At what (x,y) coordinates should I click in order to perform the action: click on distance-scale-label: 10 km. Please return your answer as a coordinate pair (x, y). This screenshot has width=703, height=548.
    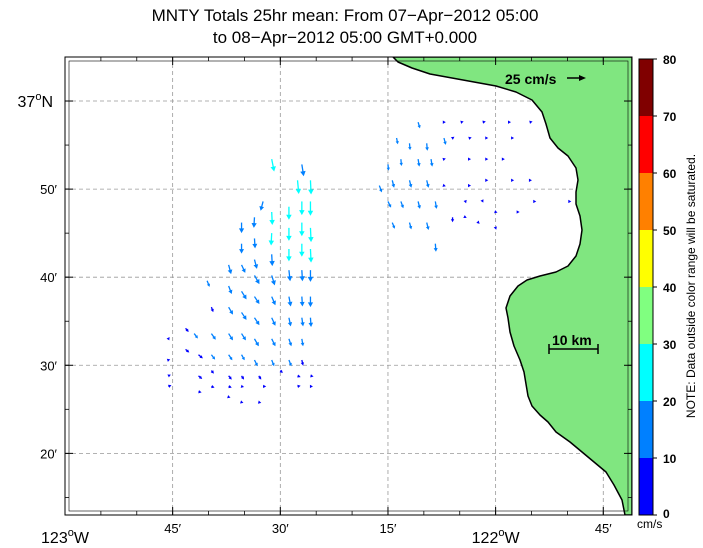
    Looking at the image, I should click on (572, 340).